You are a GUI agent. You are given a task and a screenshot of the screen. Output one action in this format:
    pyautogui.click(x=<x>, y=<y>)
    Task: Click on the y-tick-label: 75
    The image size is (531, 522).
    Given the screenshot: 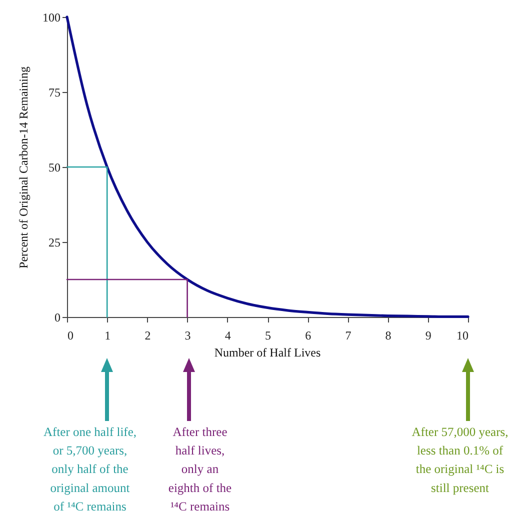 What is the action you would take?
    pyautogui.click(x=54, y=93)
    